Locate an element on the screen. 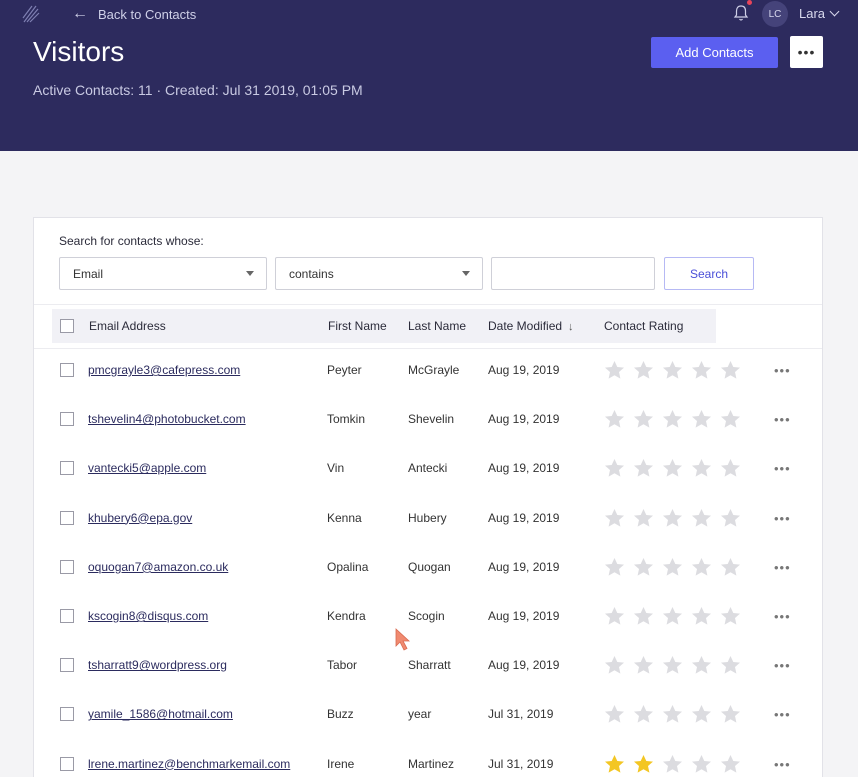  email-link: lrene.martinez@benchmarkemail.com is located at coordinates (189, 763).